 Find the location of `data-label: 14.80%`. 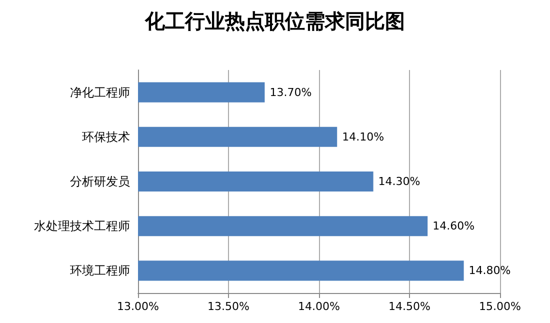

data-label: 14.80% is located at coordinates (489, 271).